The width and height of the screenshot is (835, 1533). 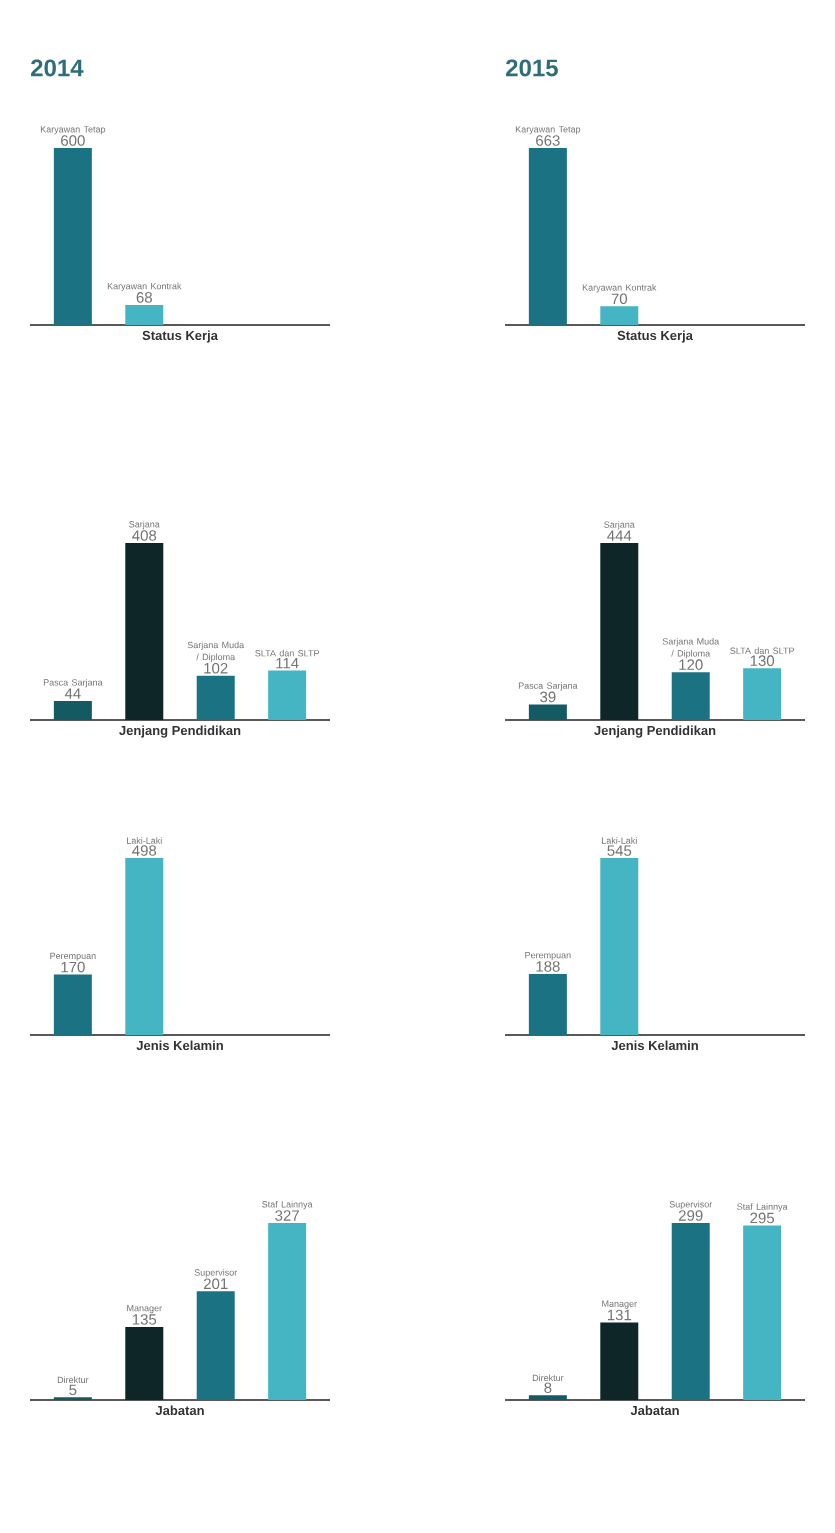 What do you see at coordinates (287, 663) in the screenshot?
I see `data-label: 114` at bounding box center [287, 663].